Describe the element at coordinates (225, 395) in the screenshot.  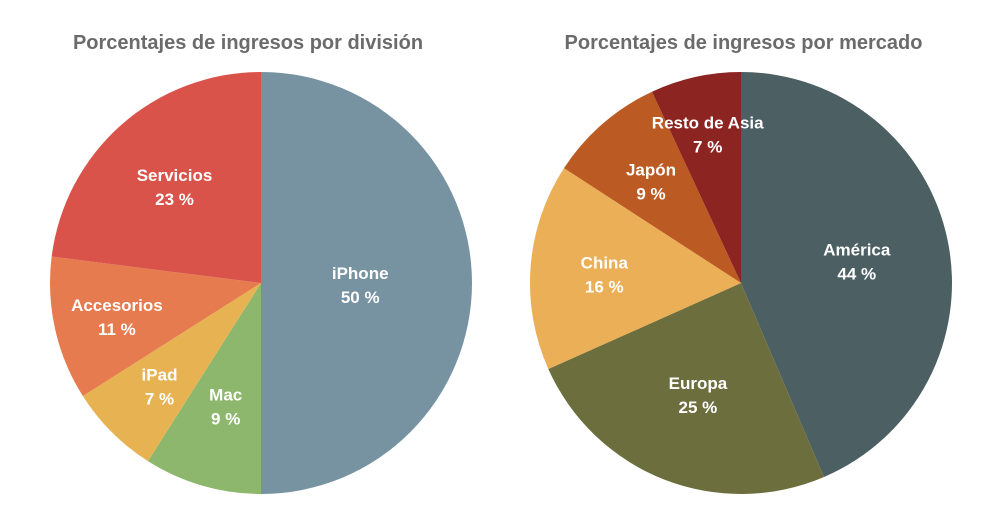
I see `slice-label-mac: Mac` at that location.